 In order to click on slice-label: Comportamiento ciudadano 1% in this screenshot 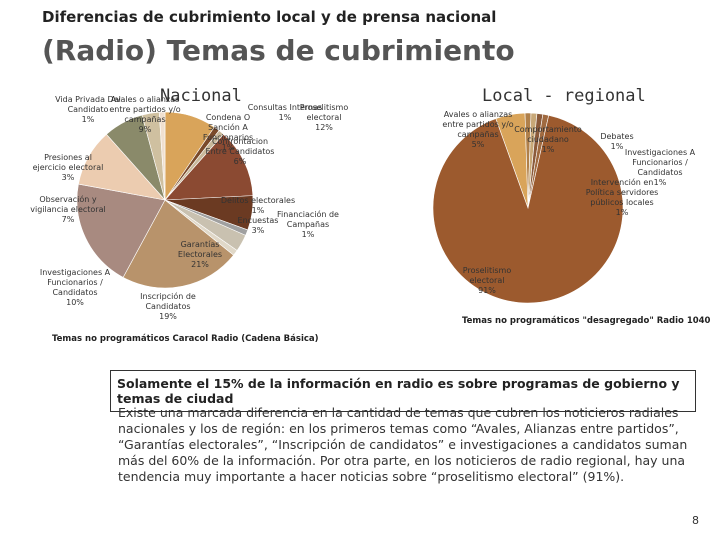, I will do `click(548, 140)`.